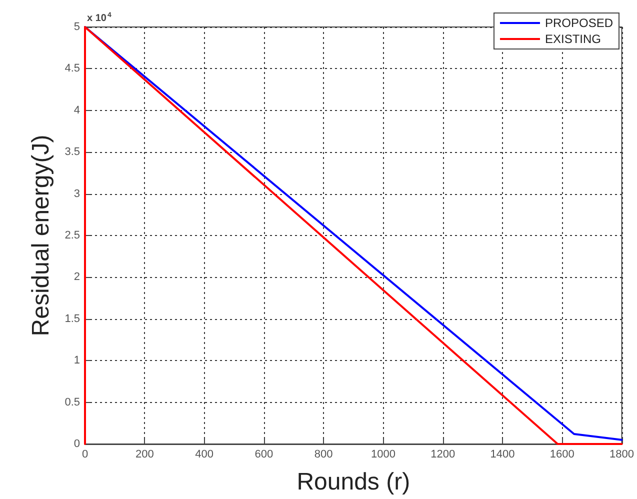 The height and width of the screenshot is (499, 637). What do you see at coordinates (77, 360) in the screenshot?
I see `y-tick-label: 1` at bounding box center [77, 360].